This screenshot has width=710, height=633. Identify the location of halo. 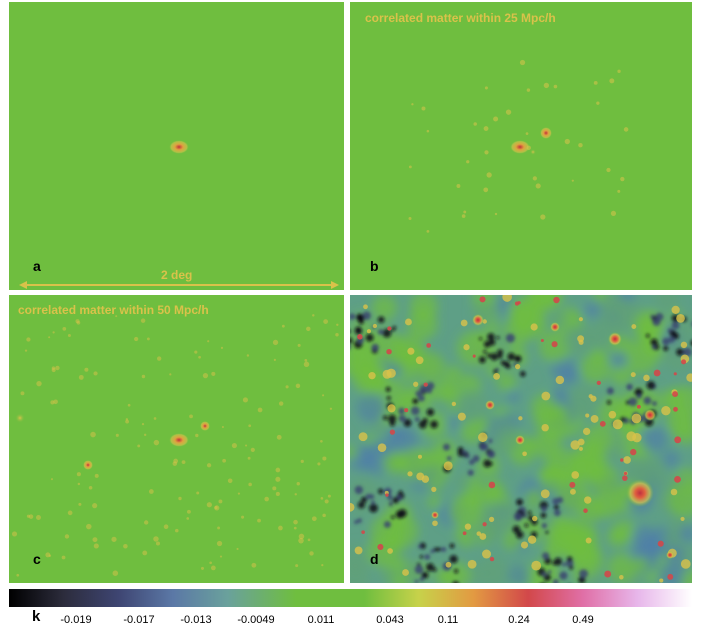
(20, 418).